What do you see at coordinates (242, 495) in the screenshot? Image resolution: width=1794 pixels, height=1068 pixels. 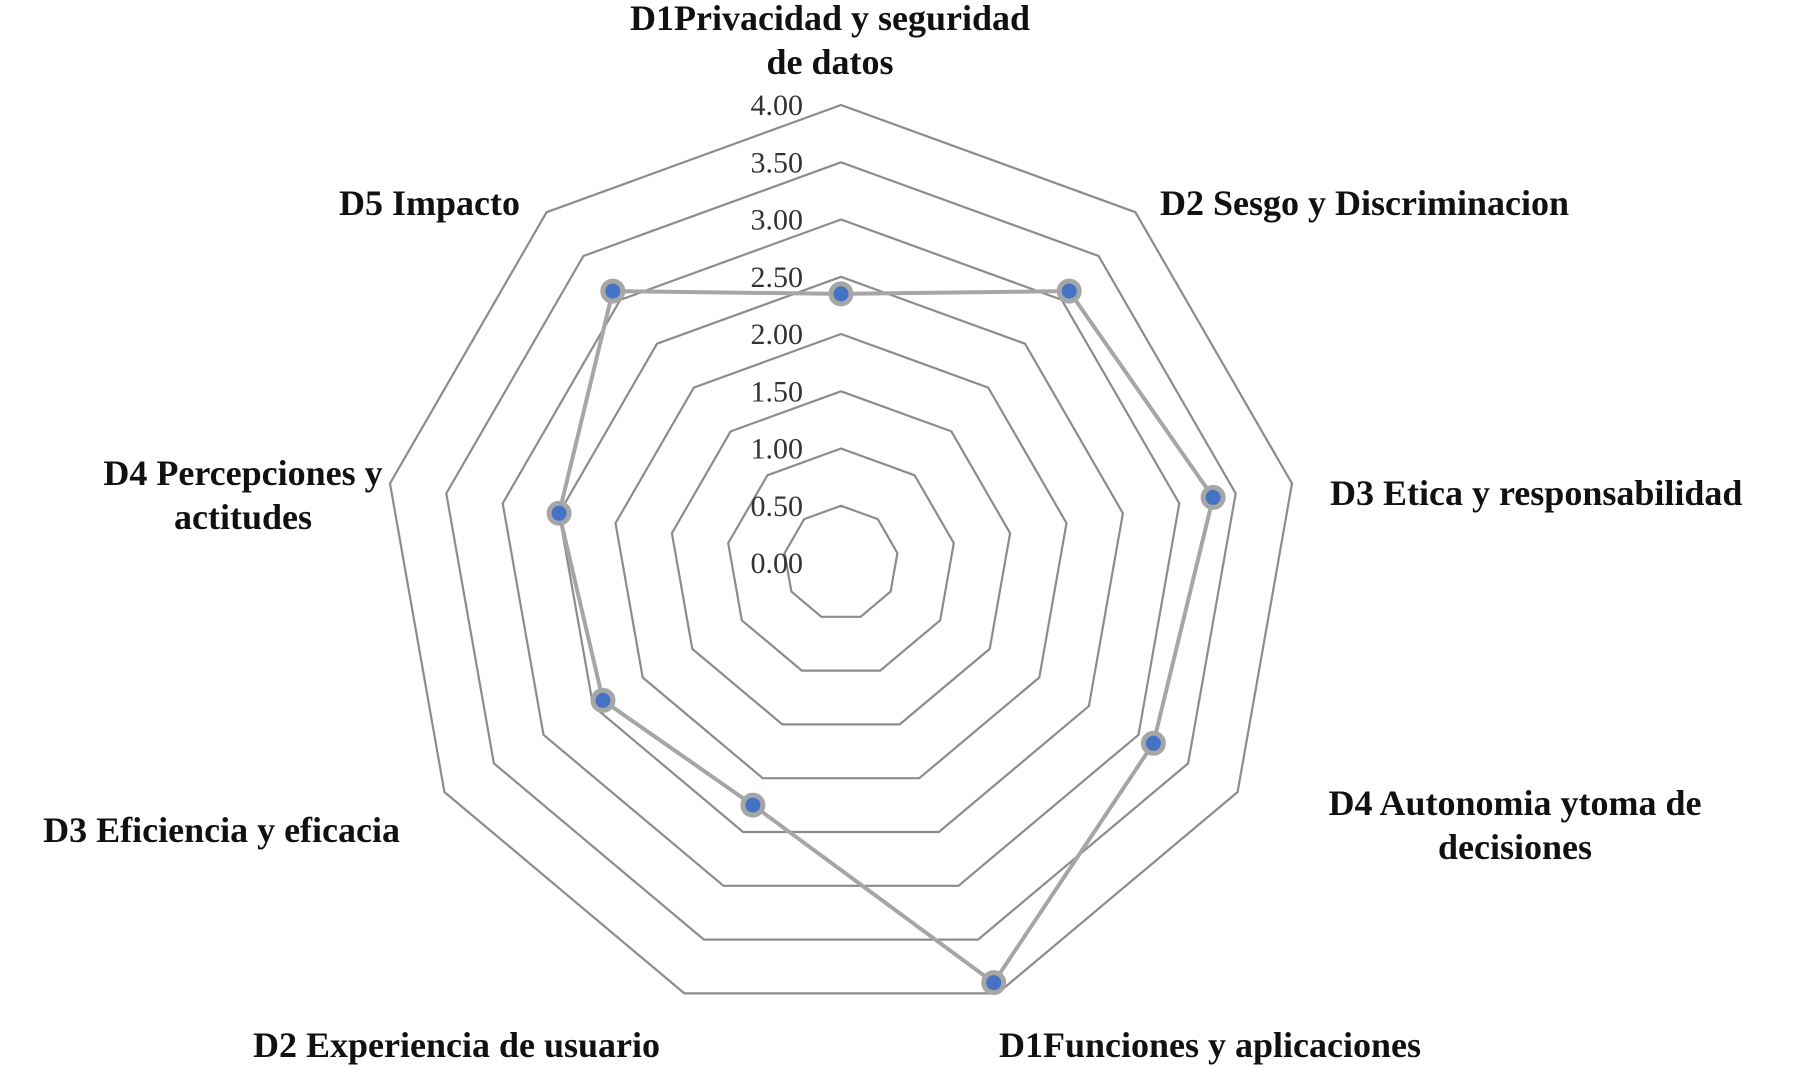 I see `category-label: D4 Percepciones y actitudes` at bounding box center [242, 495].